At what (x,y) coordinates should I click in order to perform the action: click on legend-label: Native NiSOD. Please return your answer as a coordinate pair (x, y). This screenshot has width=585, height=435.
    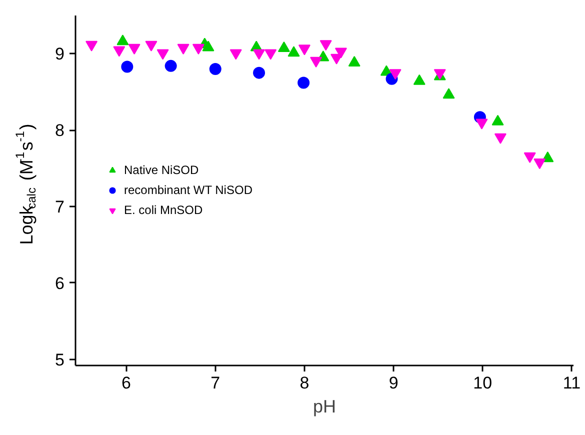
    Looking at the image, I should click on (161, 170).